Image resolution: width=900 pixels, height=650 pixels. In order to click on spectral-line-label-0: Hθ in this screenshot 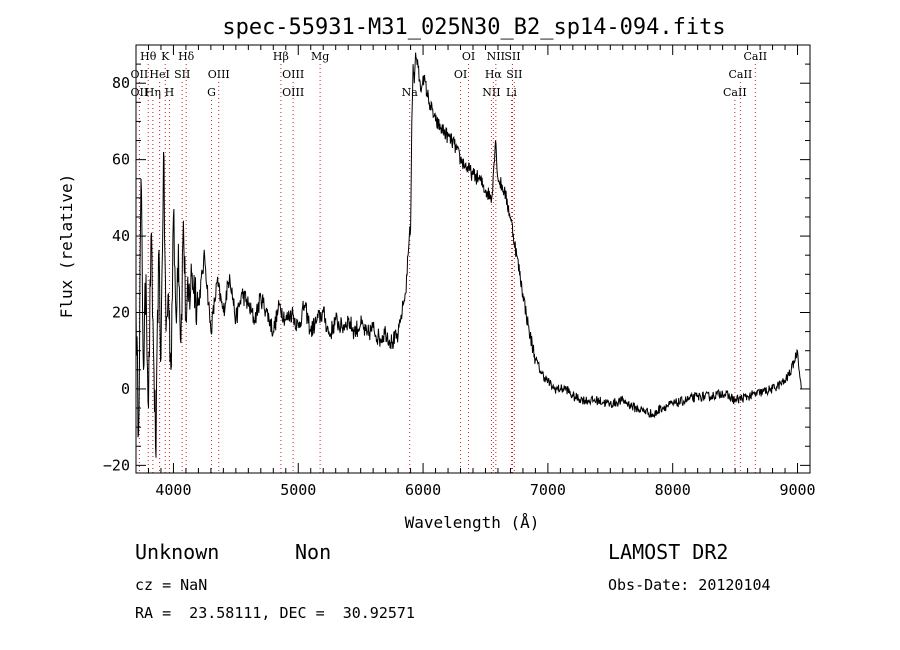, I will do `click(148, 56)`.